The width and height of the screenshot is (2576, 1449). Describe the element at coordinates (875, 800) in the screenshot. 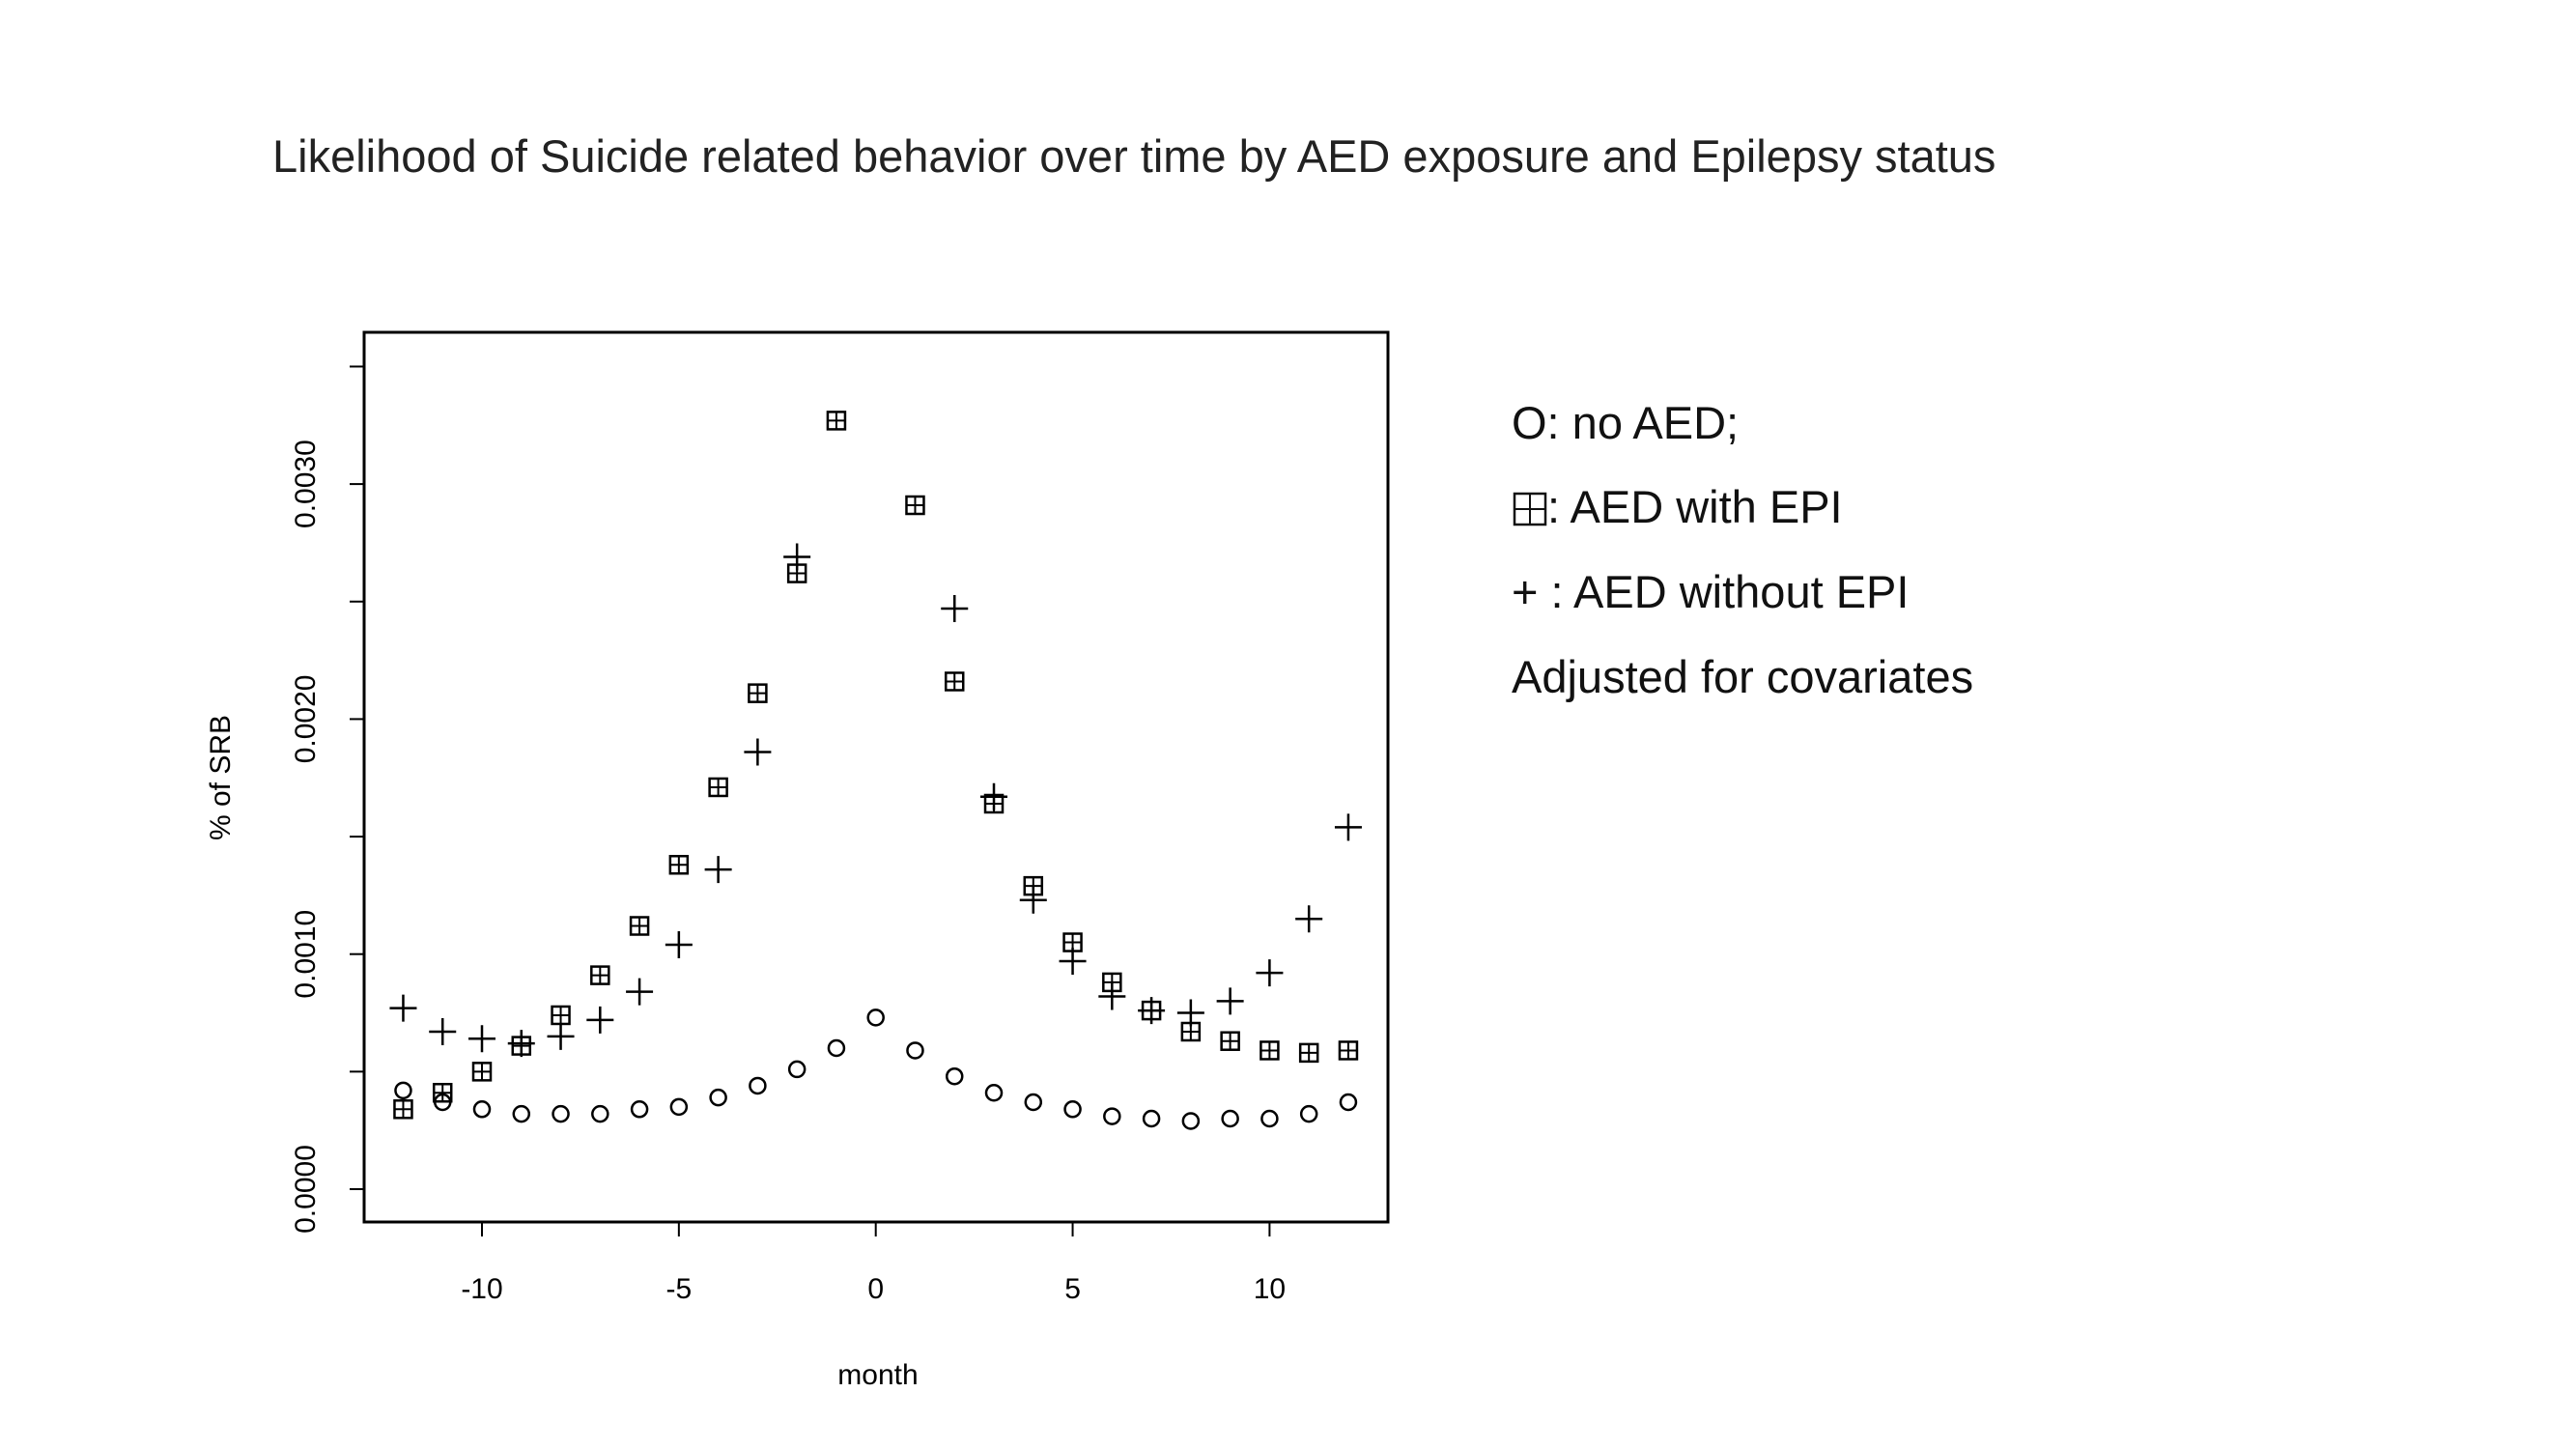

I see `series-plus` at that location.